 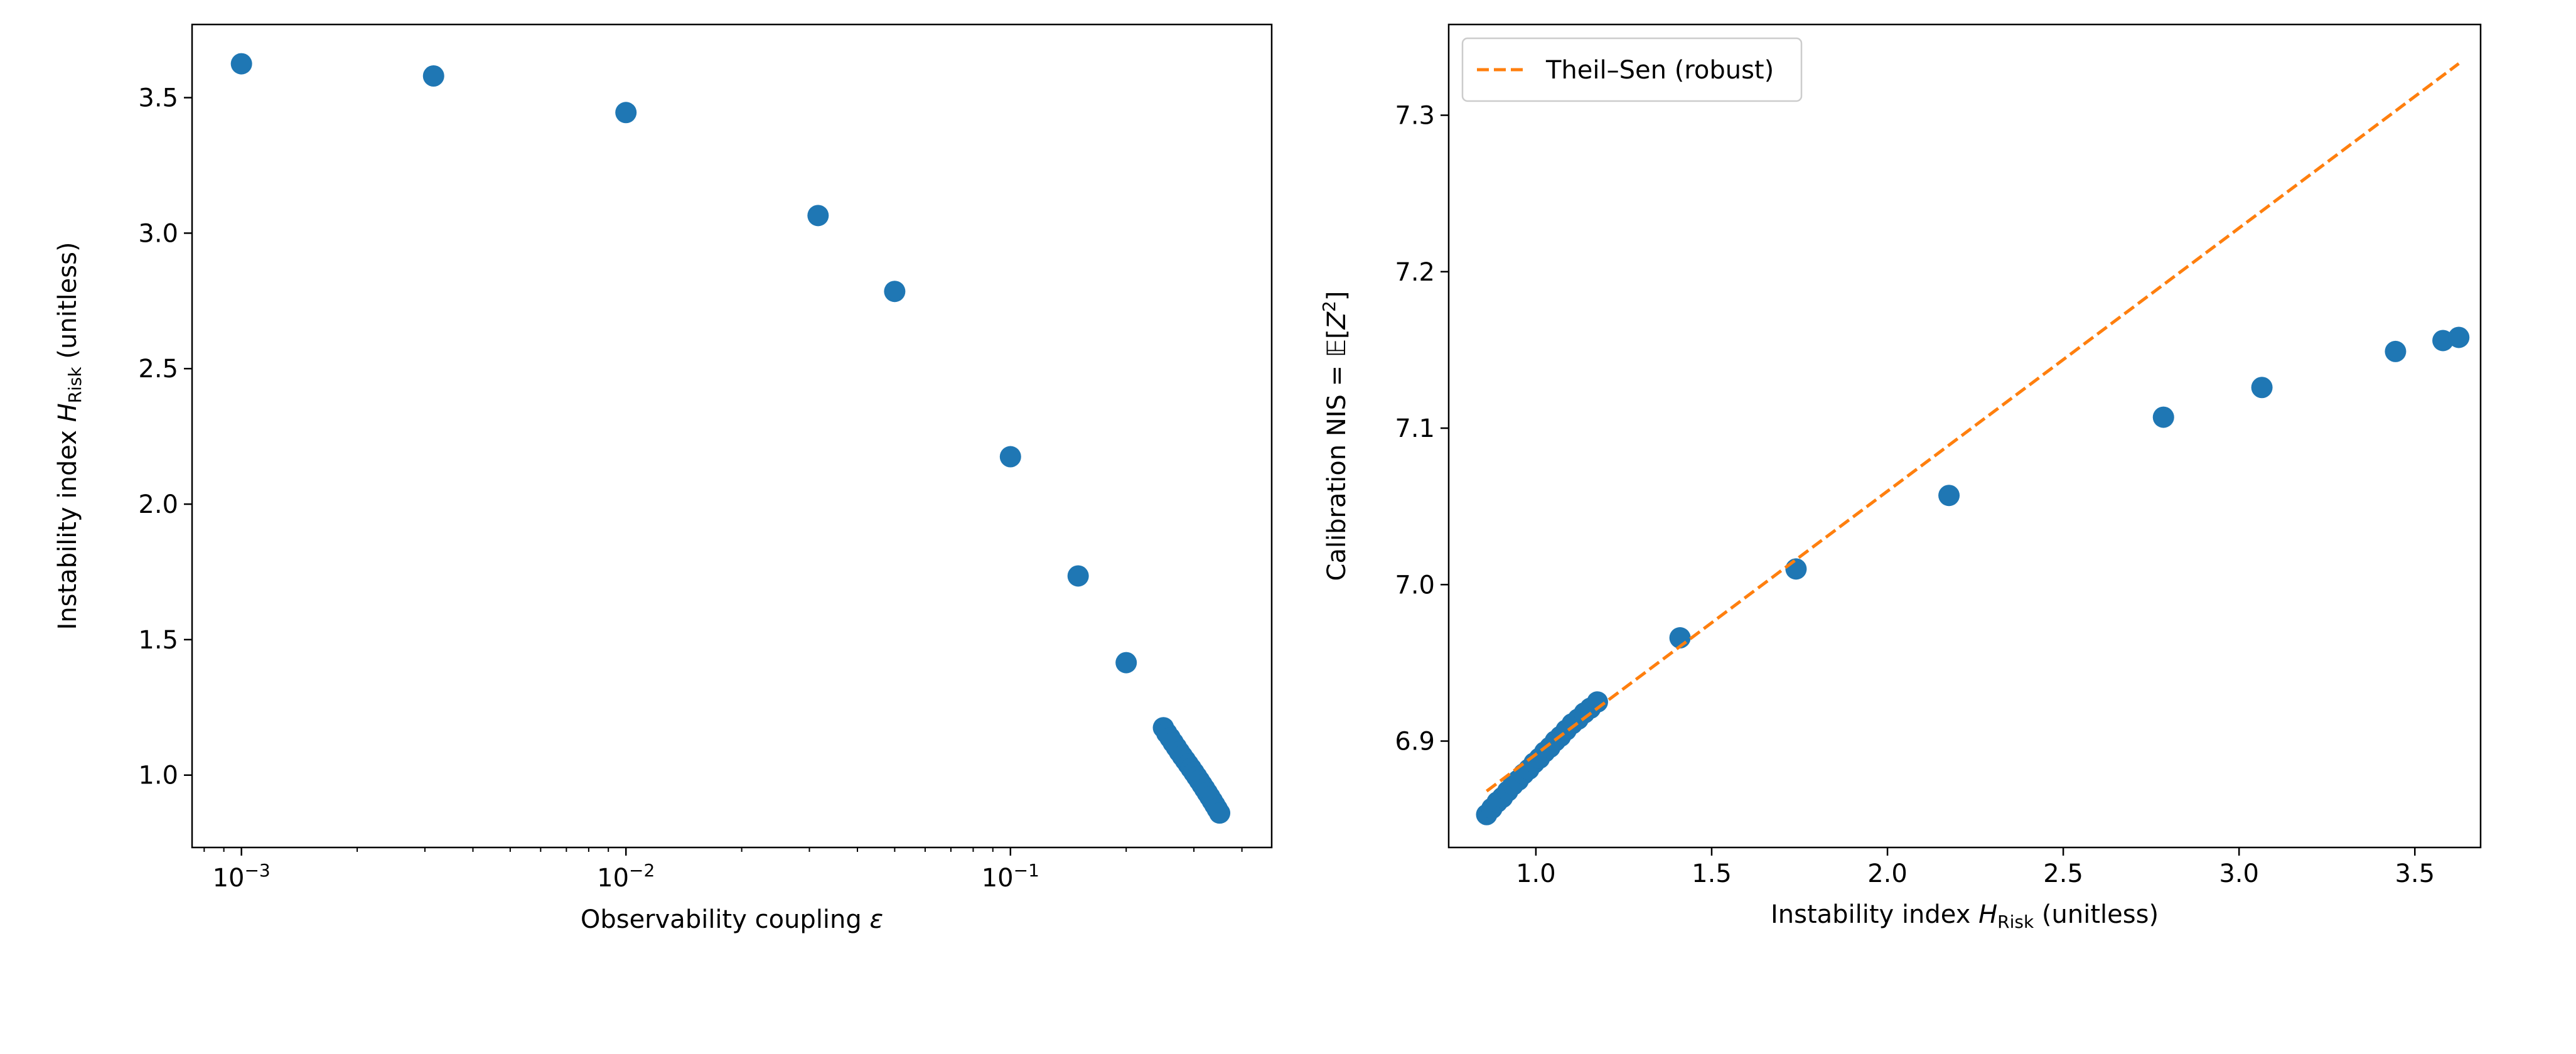 What do you see at coordinates (2063, 874) in the screenshot?
I see `x-tick-label: 2.5` at bounding box center [2063, 874].